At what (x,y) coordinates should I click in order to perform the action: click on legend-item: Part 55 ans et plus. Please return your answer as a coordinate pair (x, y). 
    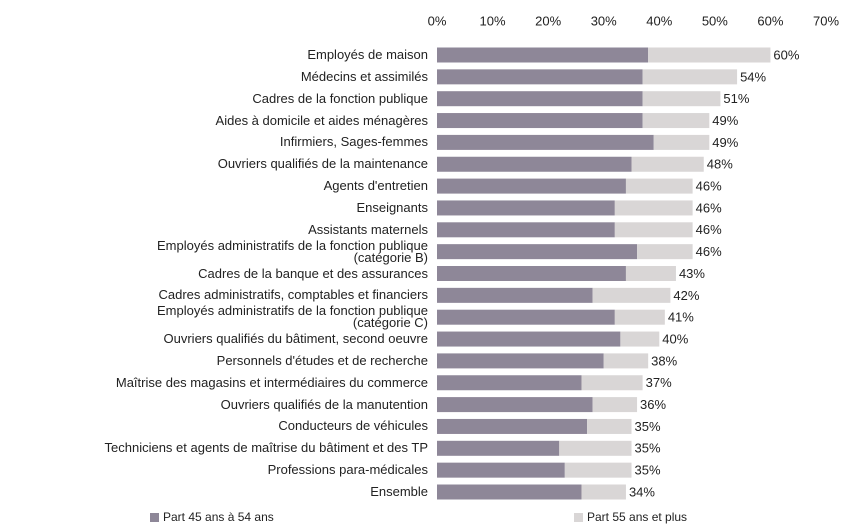
    Looking at the image, I should click on (630, 517).